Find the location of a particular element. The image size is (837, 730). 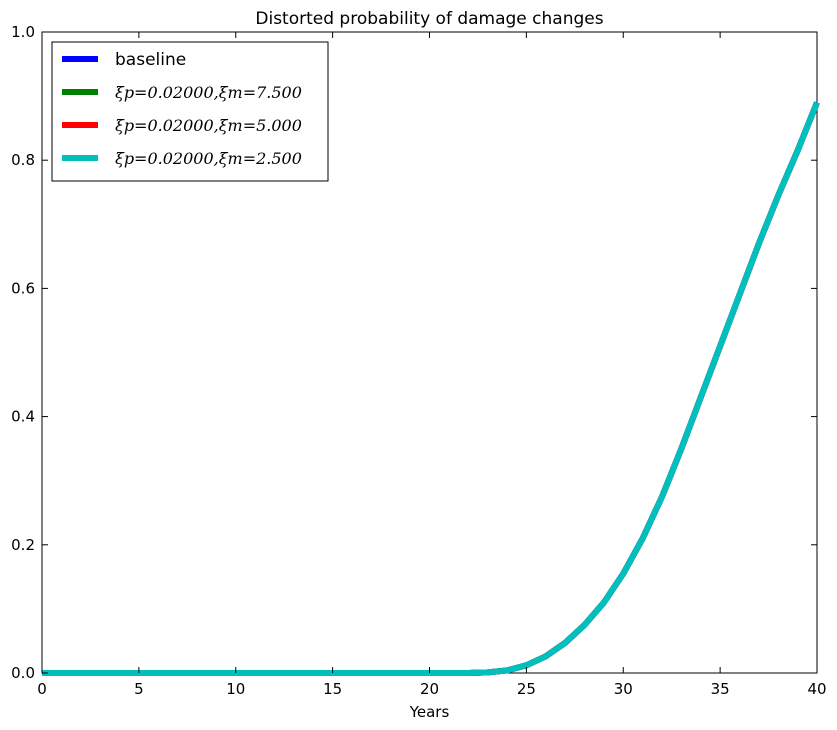

x-tick-label: 5 is located at coordinates (139, 689).